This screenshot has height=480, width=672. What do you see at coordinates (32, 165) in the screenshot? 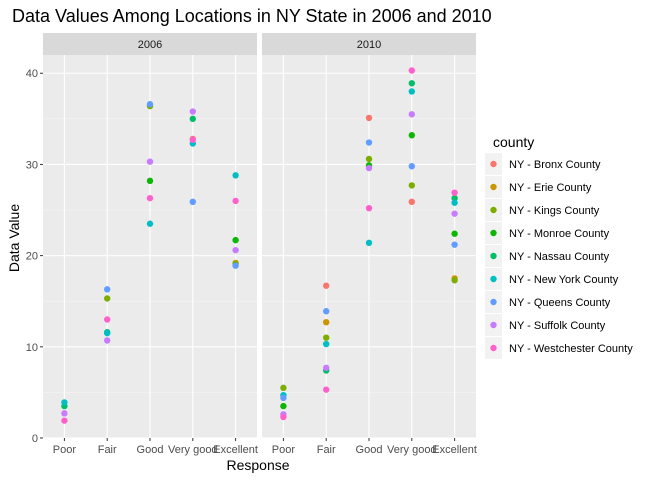
I see `y-tick-label: 30` at bounding box center [32, 165].